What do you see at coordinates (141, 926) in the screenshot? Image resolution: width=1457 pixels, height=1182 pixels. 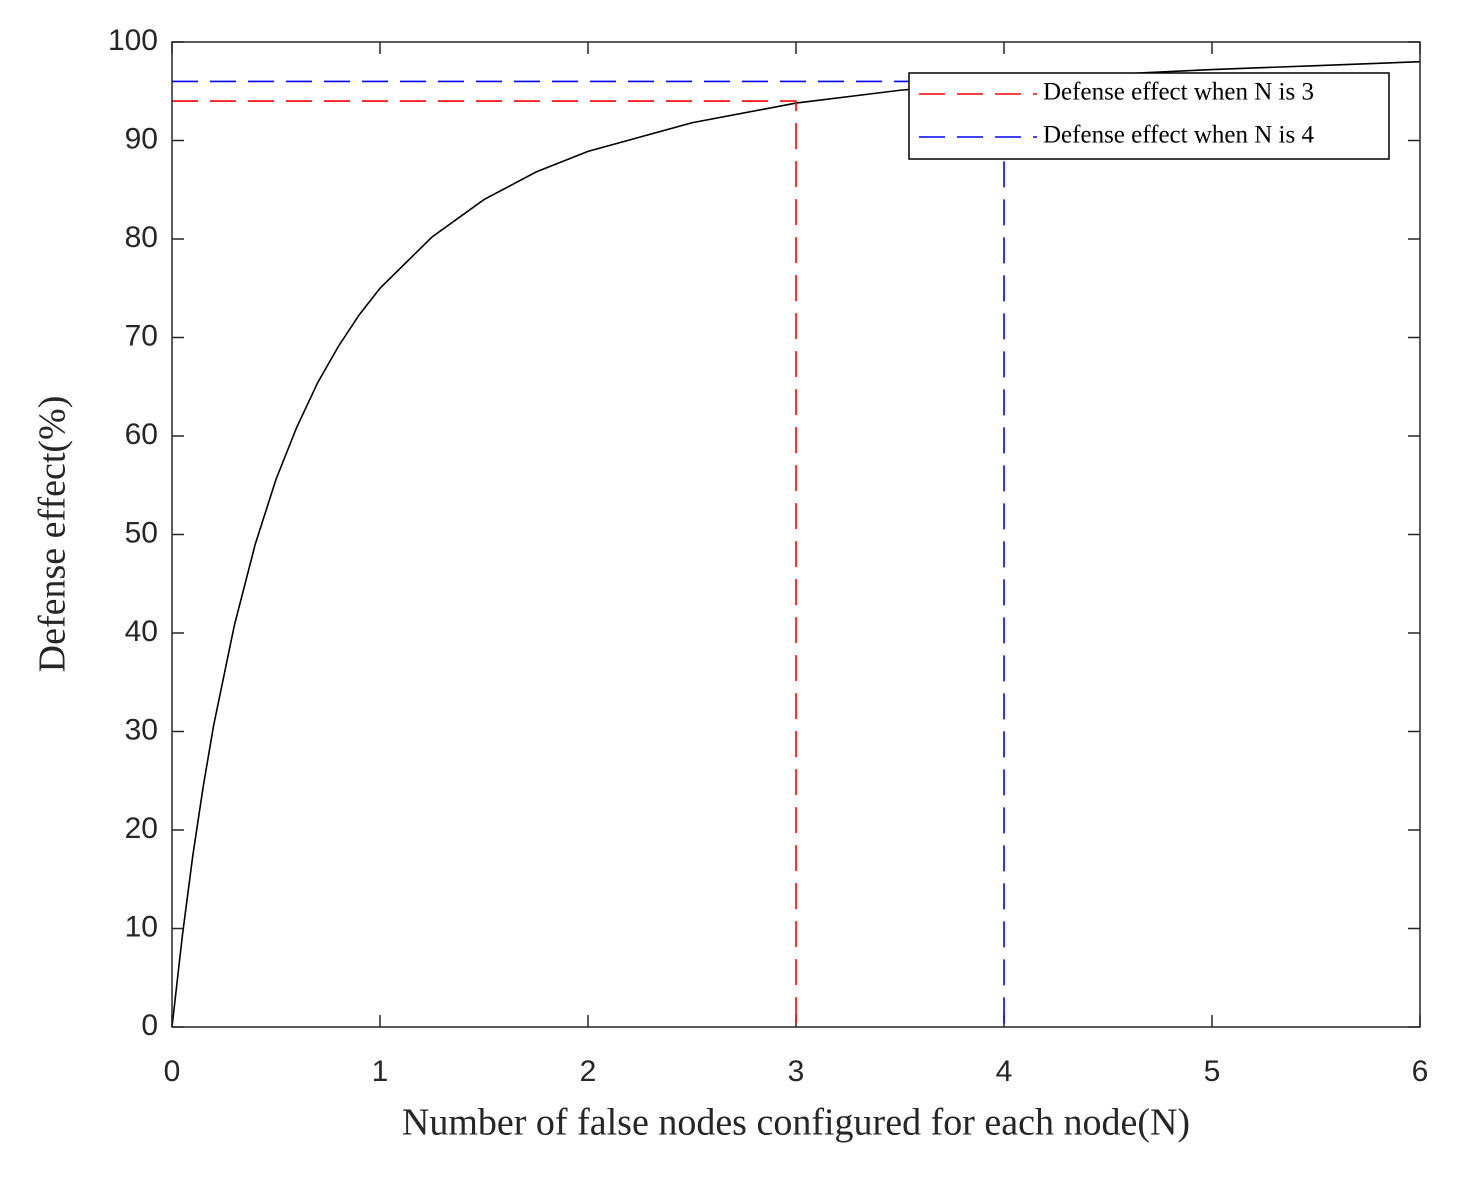 I see `y-tick-label: 10` at bounding box center [141, 926].